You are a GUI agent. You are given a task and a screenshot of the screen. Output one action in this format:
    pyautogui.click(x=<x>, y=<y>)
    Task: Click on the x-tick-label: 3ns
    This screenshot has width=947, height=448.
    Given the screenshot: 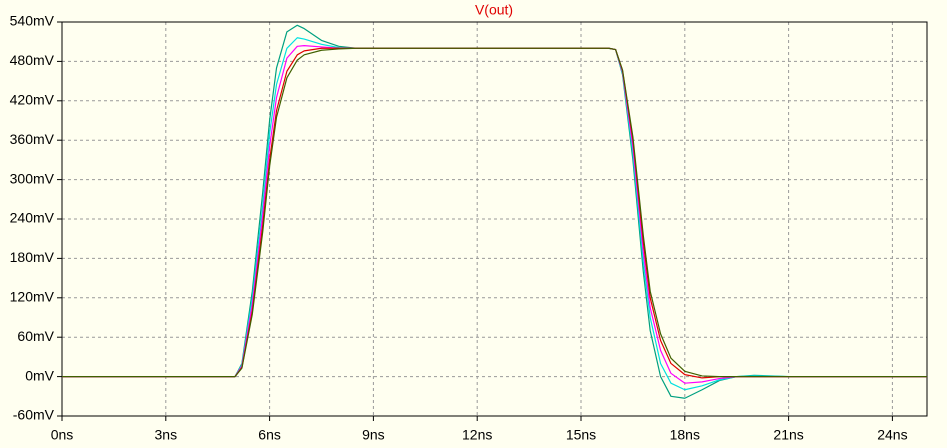 What is the action you would take?
    pyautogui.click(x=166, y=435)
    